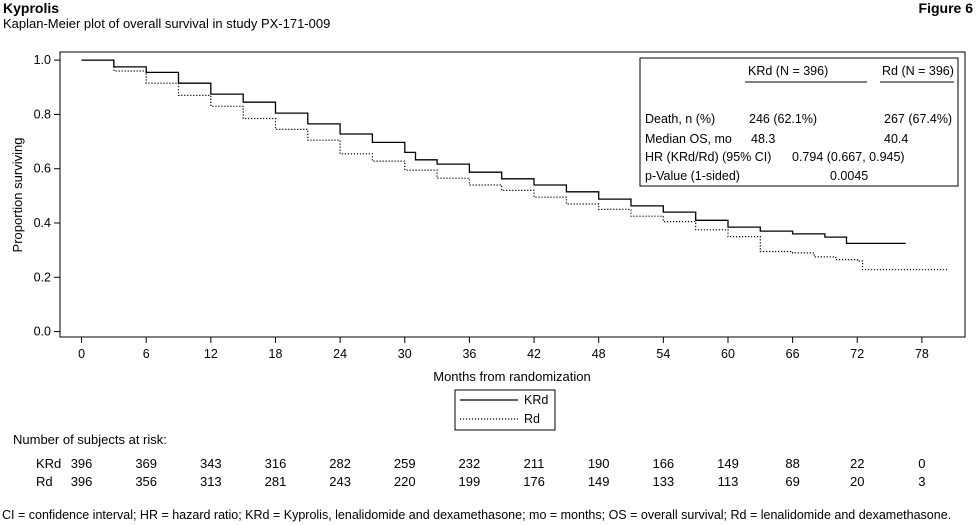 This screenshot has height=525, width=978. Describe the element at coordinates (275, 481) in the screenshot. I see `risk-count: 281` at that location.